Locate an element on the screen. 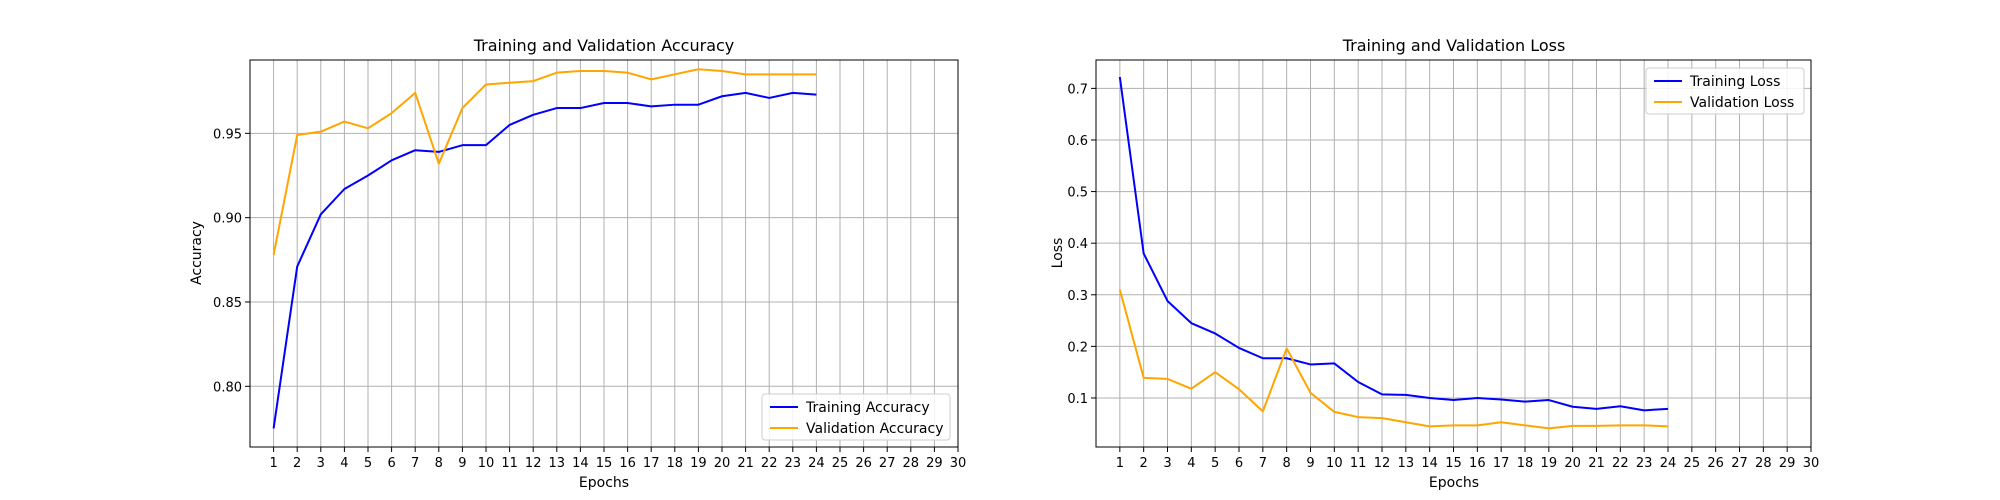 The height and width of the screenshot is (500, 2000). loss-x-tick-label: 23 is located at coordinates (1644, 463).